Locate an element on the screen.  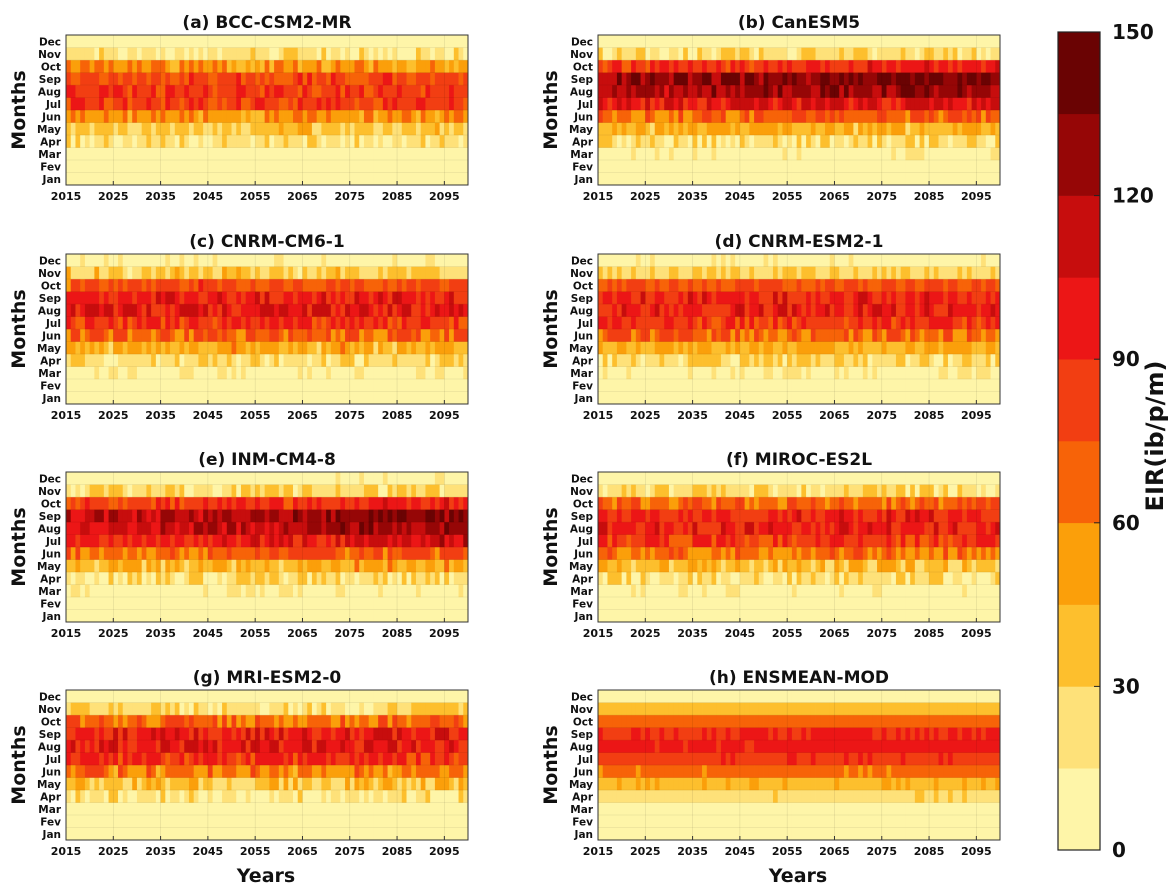
y-tick-label: Dec is located at coordinates (50, 42).